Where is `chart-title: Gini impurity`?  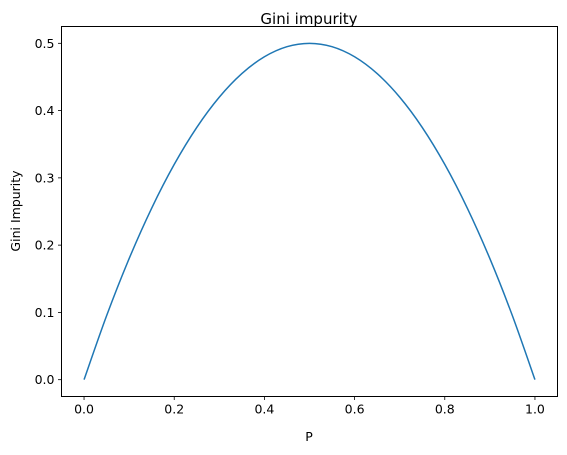
chart-title: Gini impurity is located at coordinates (308, 19).